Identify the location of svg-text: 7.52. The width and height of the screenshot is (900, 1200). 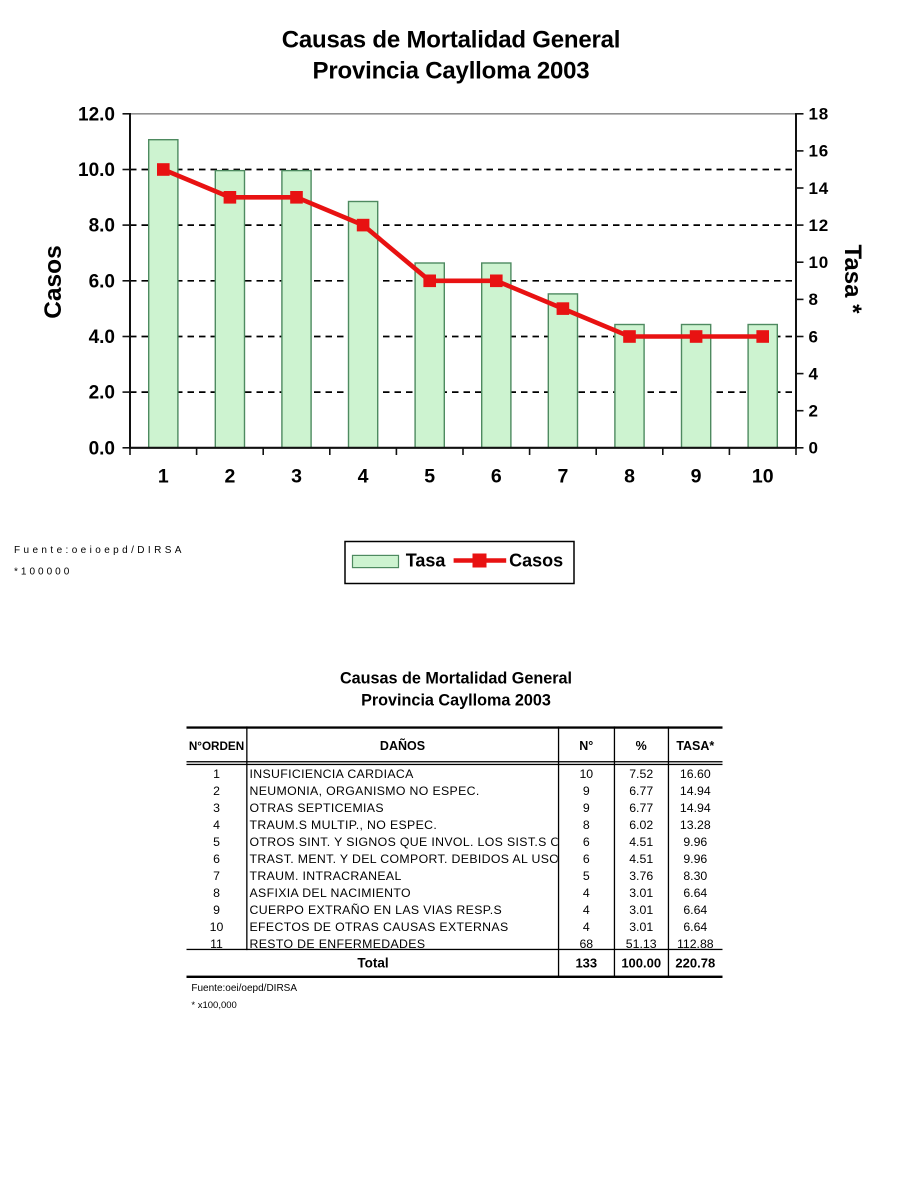
(641, 774).